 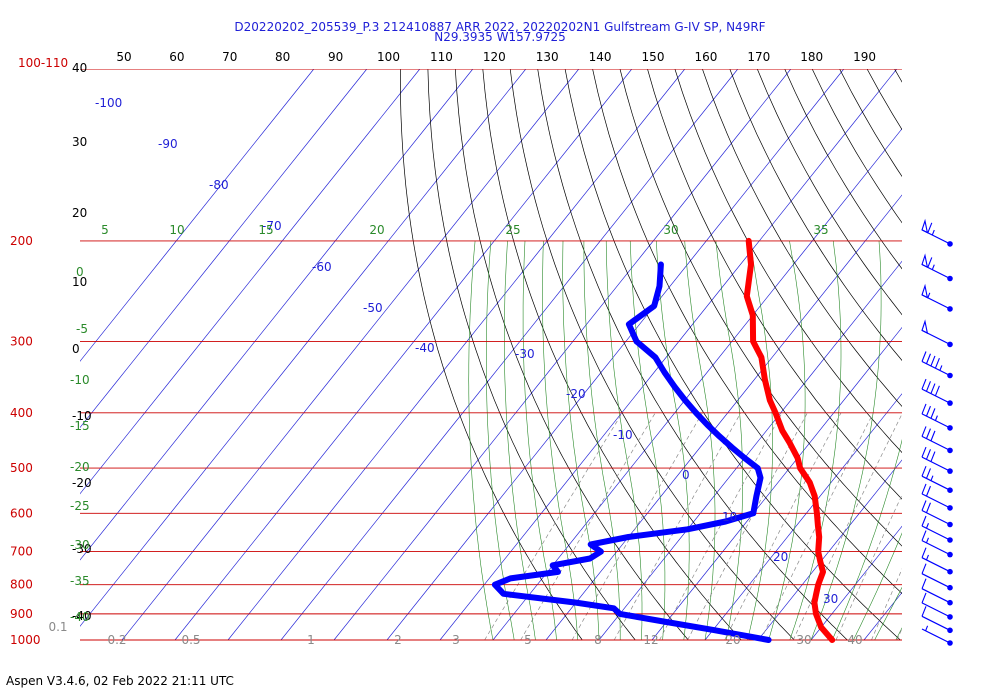 What do you see at coordinates (780, 557) in the screenshot?
I see `isotherm-label: 20` at bounding box center [780, 557].